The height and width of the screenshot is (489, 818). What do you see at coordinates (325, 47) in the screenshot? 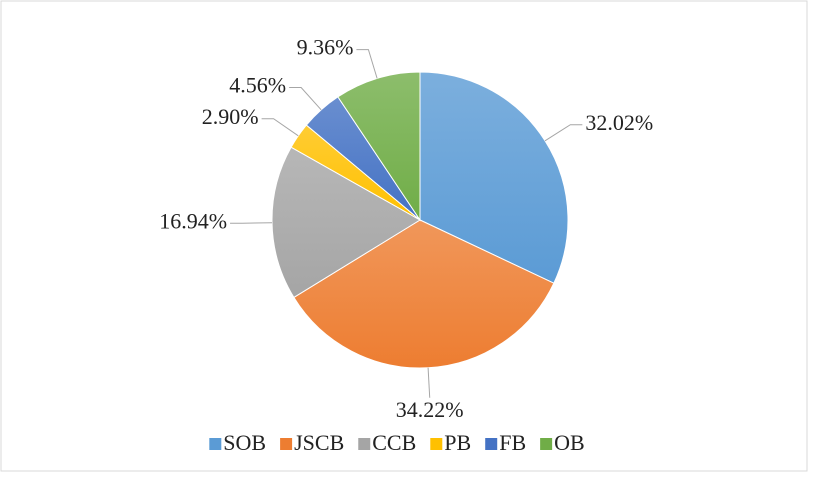
I see `data-label: 9.36%` at bounding box center [325, 47].